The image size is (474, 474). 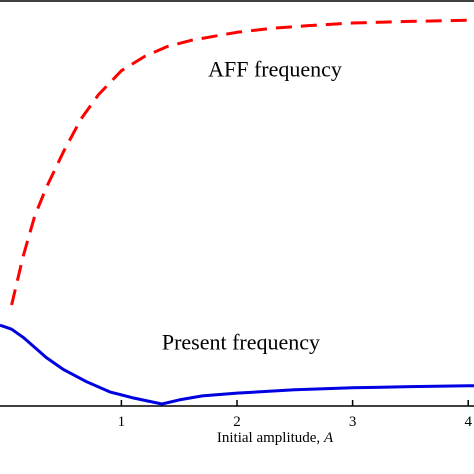 What do you see at coordinates (468, 422) in the screenshot?
I see `x-tick-label: 4` at bounding box center [468, 422].